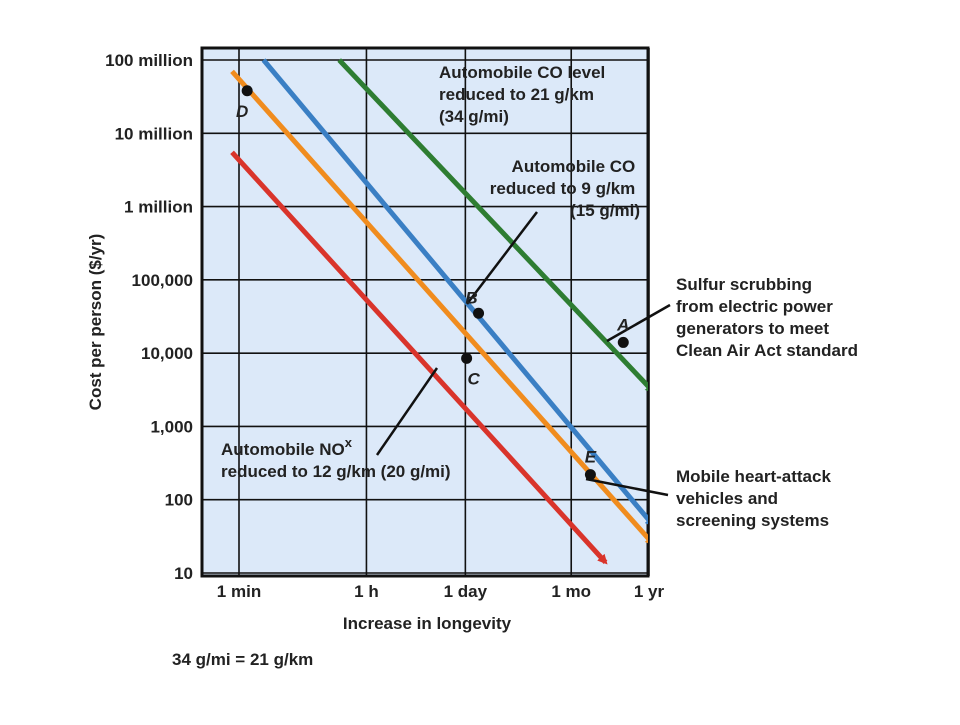  I want to click on y-tick-label-0: 100 million, so click(149, 60).